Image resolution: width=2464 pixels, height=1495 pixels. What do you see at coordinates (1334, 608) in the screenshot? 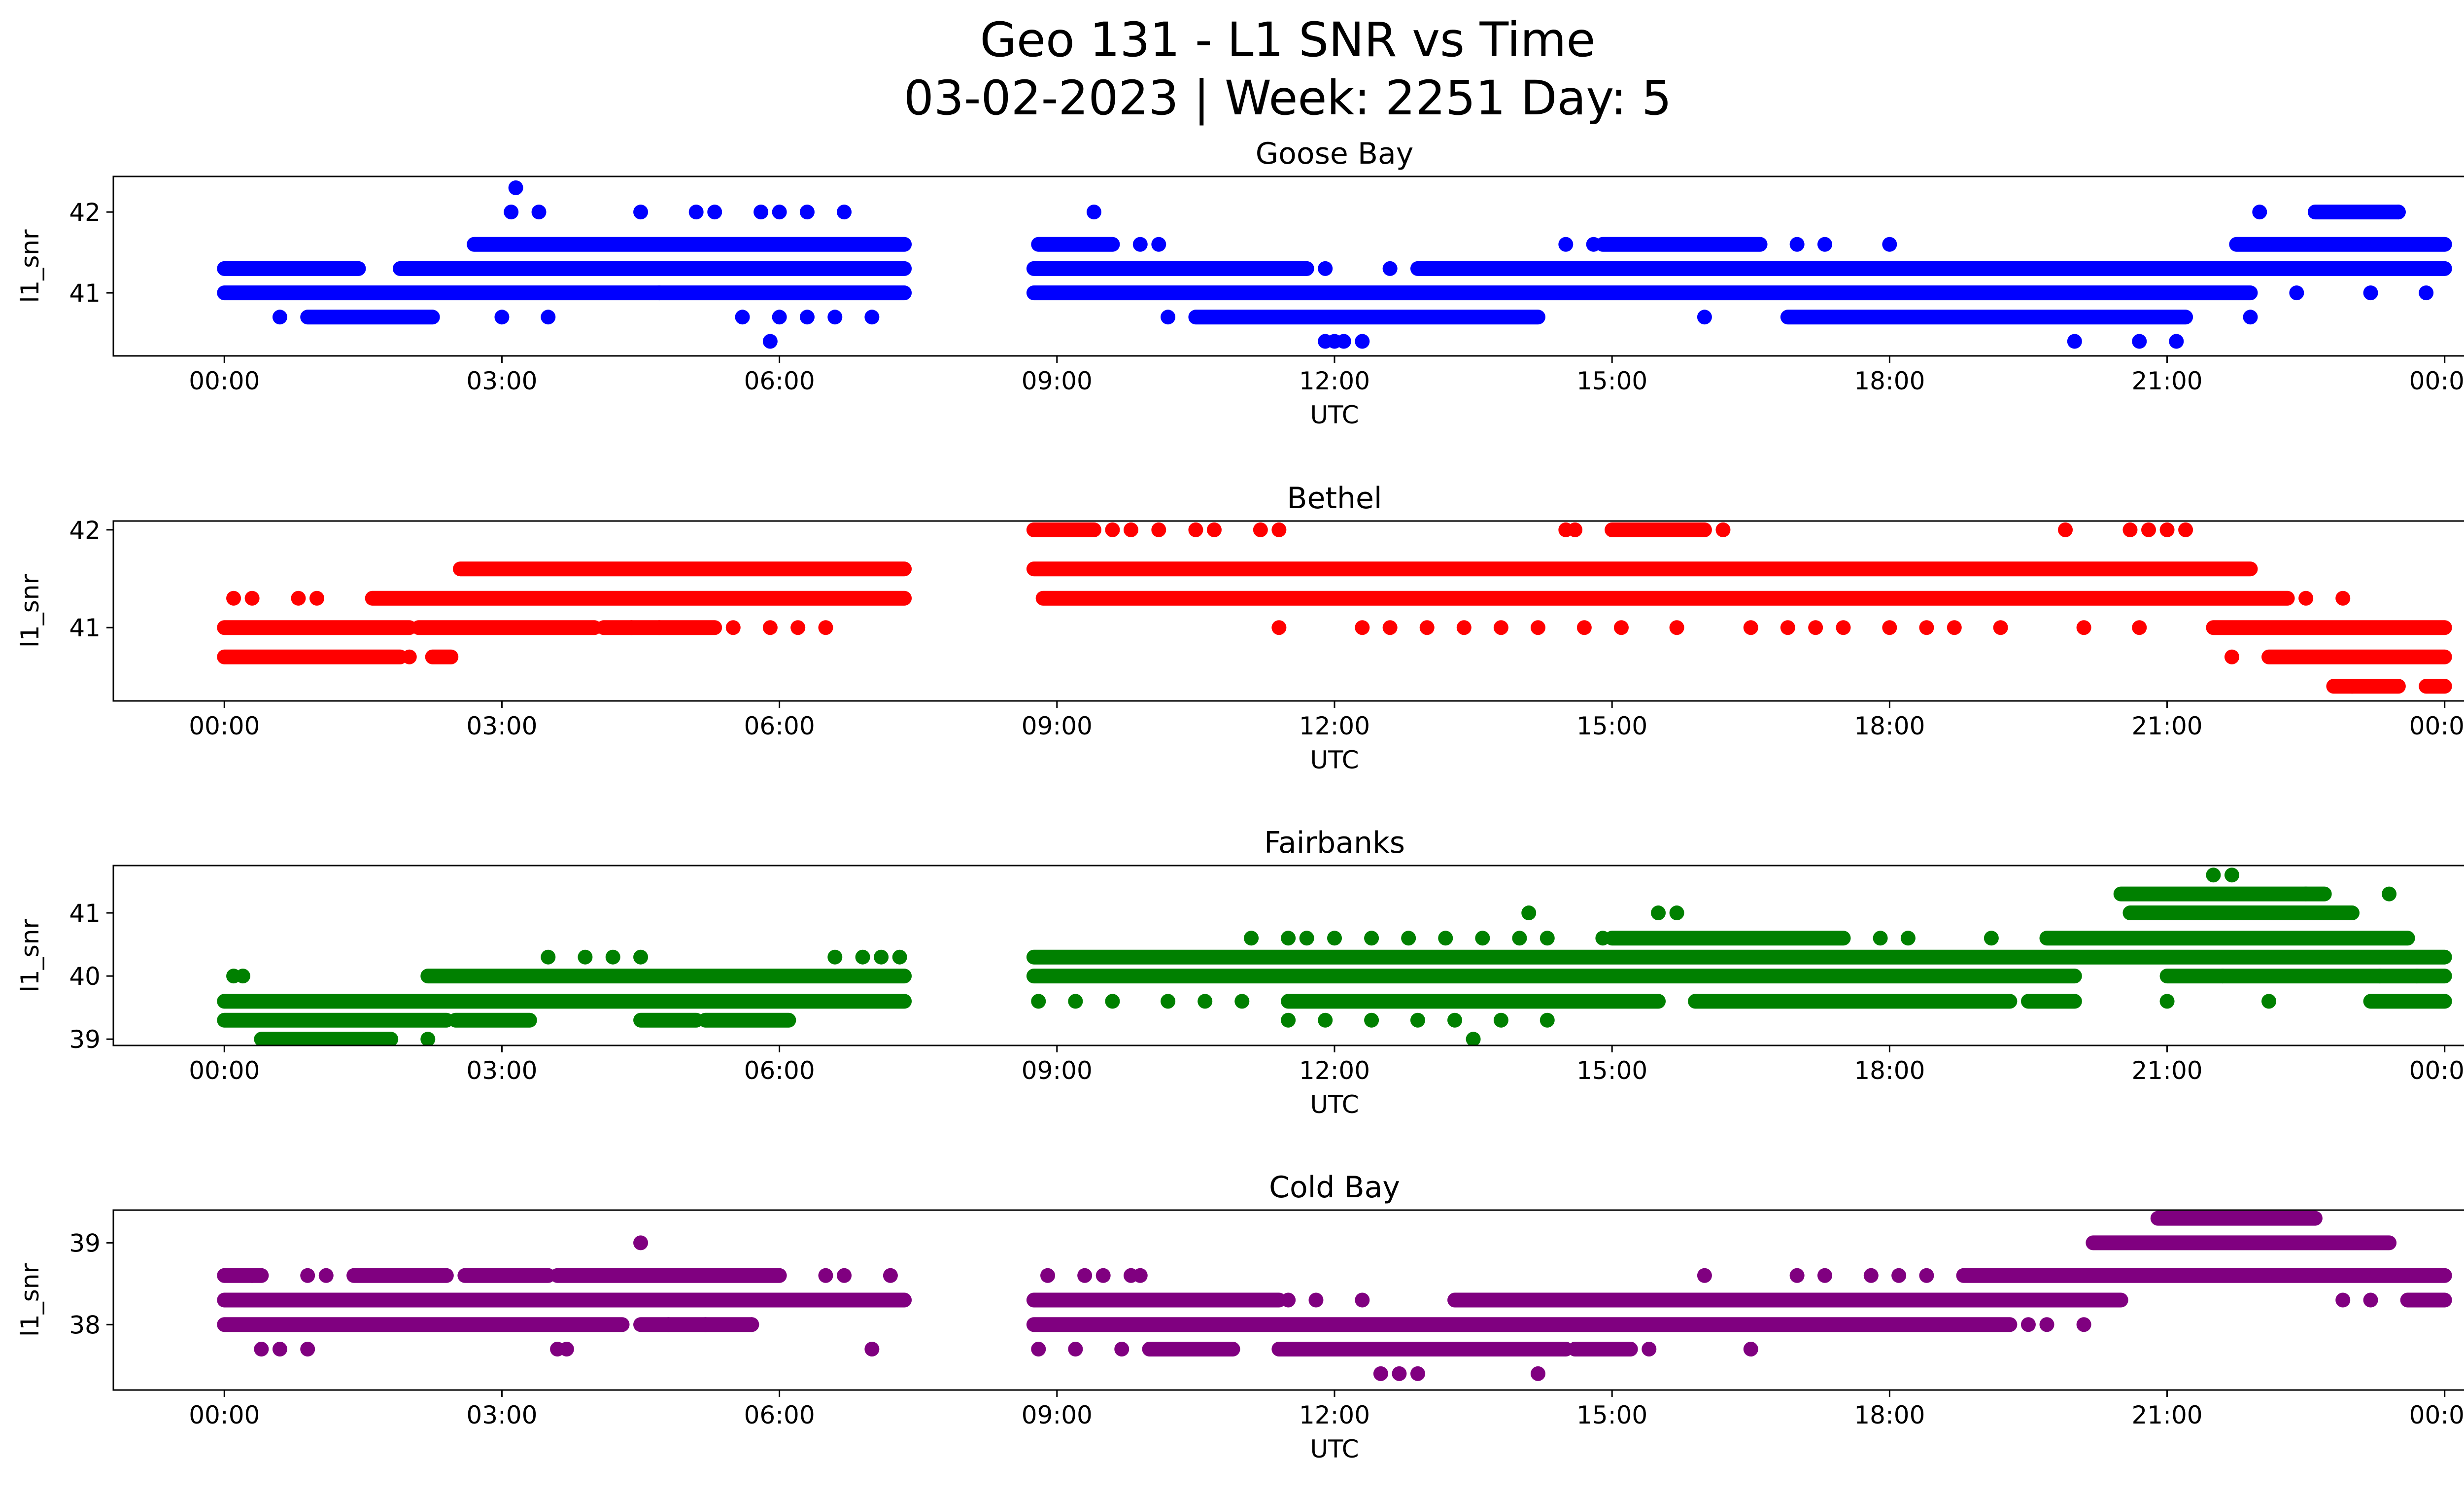
I see `data-marks` at bounding box center [1334, 608].